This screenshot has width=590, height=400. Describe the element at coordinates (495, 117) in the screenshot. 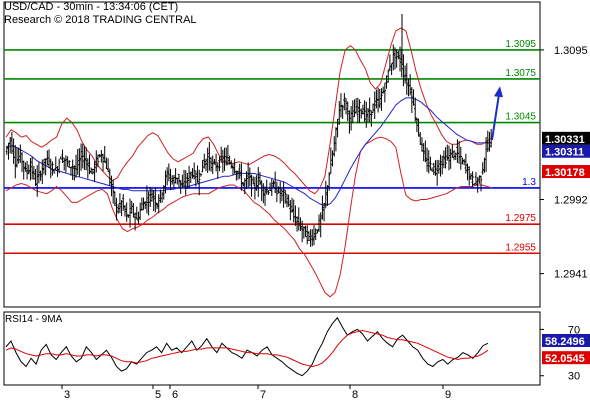

I see `projection-arrow-shaft` at that location.